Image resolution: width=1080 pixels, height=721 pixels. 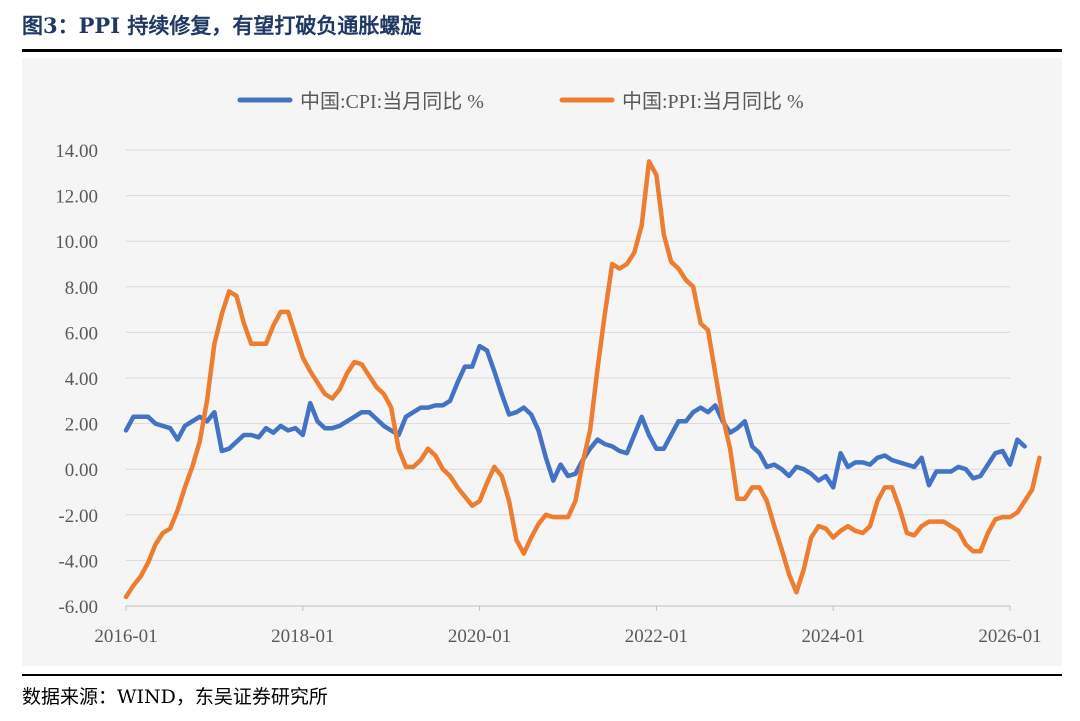 What do you see at coordinates (520, 101) in the screenshot?
I see `legend: 中国:CPI:当月同比 % 中国:PPI:当月同比 %` at bounding box center [520, 101].